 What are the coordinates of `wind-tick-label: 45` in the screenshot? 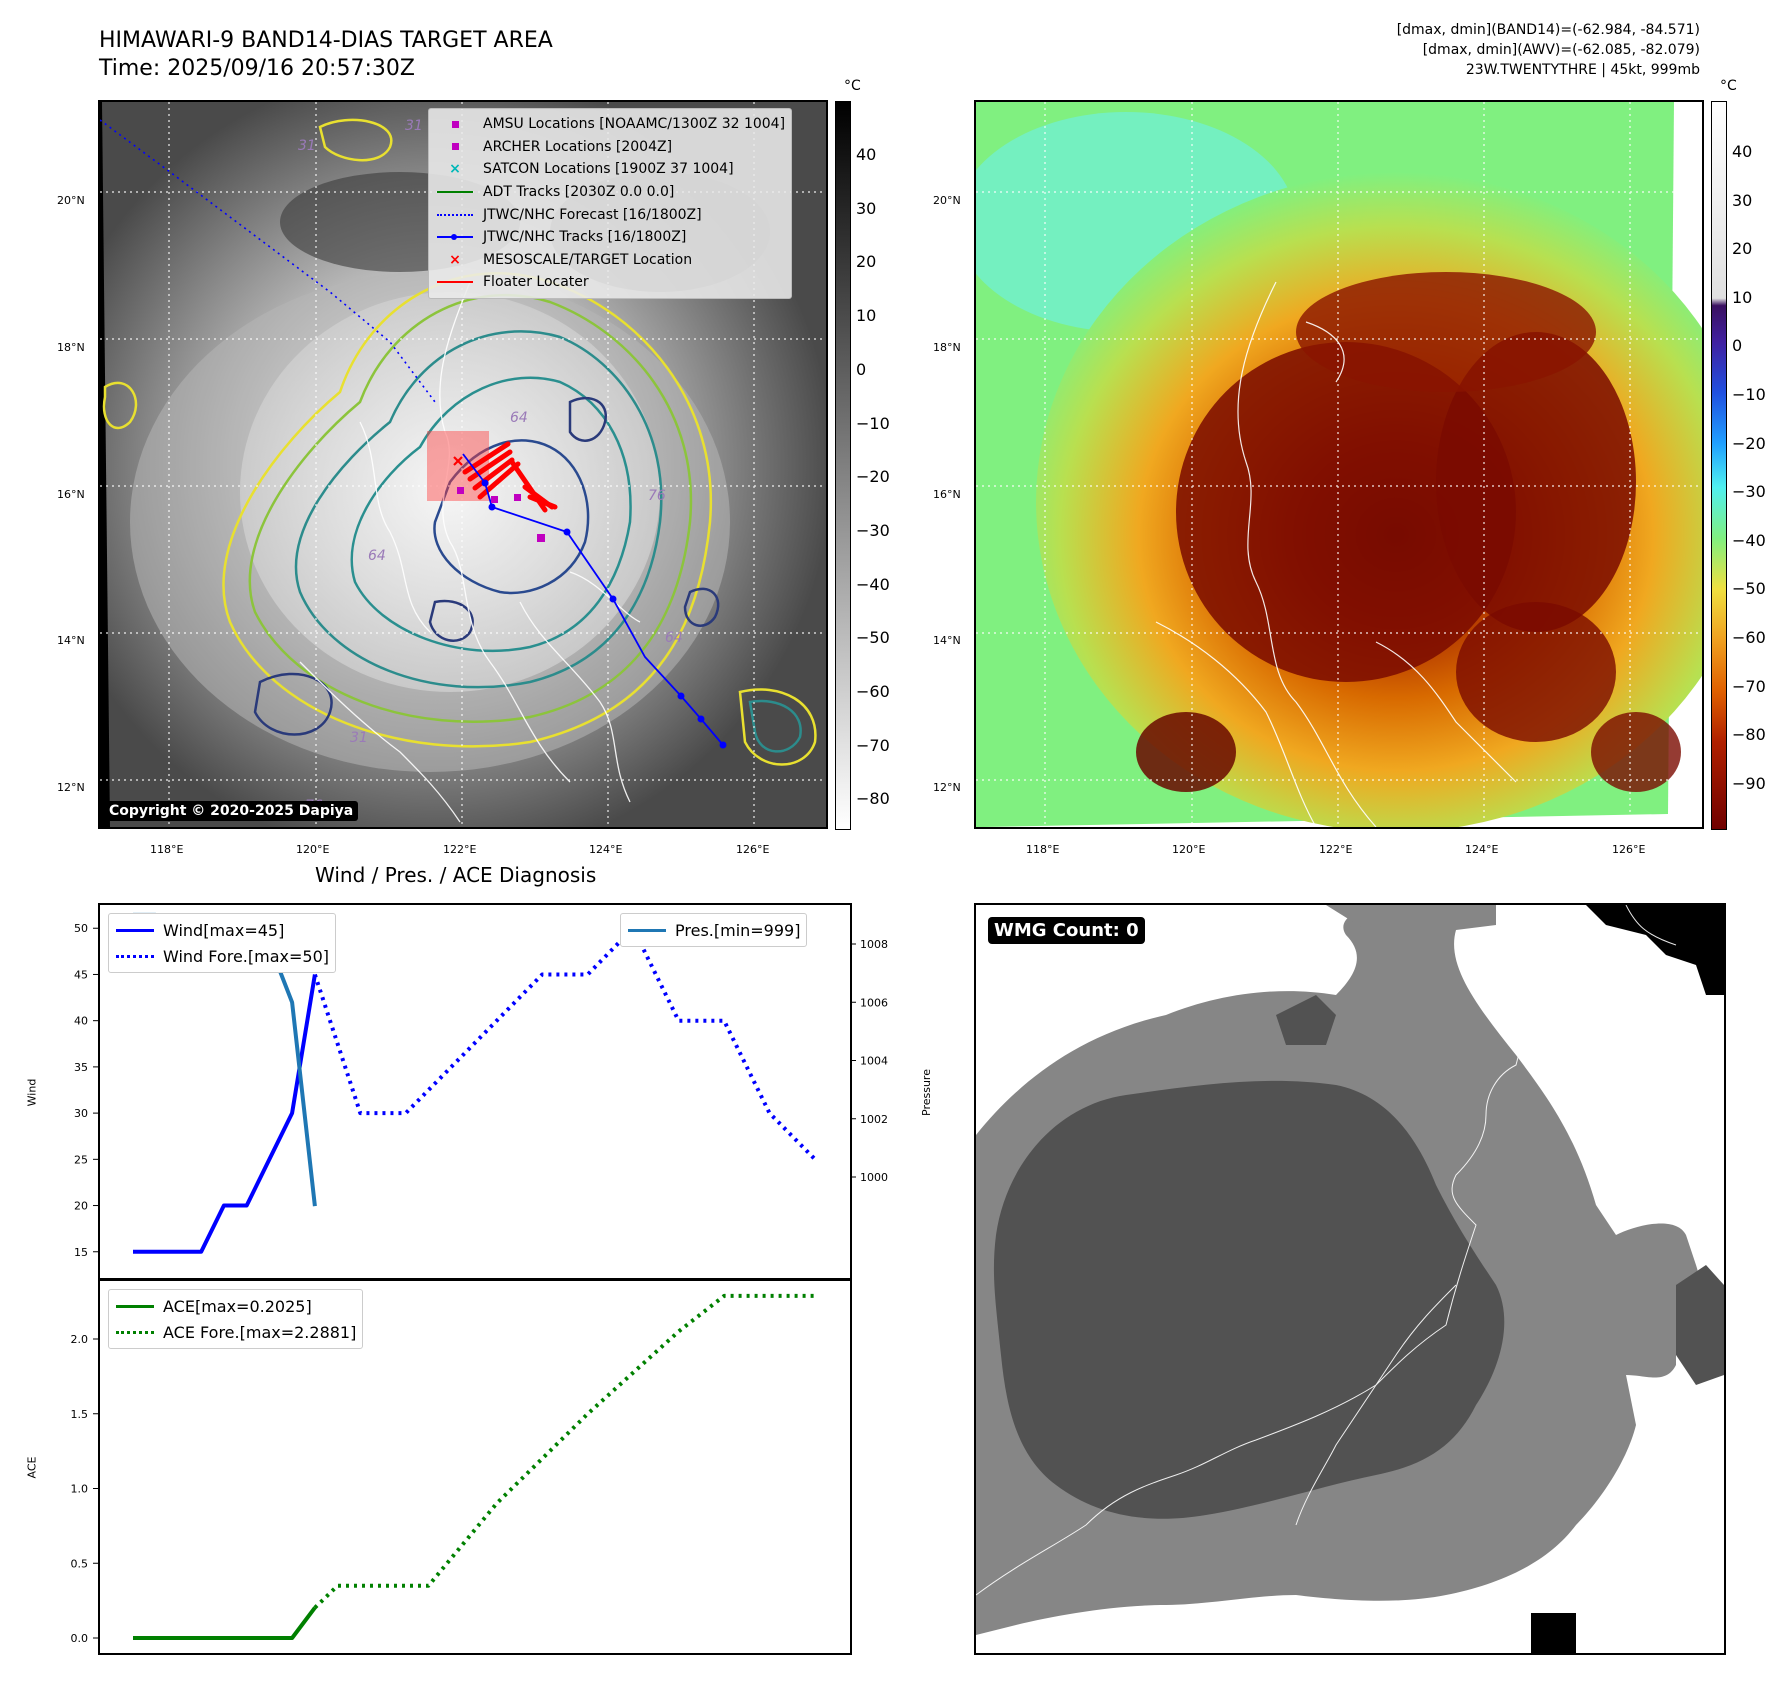 It's located at (81, 974).